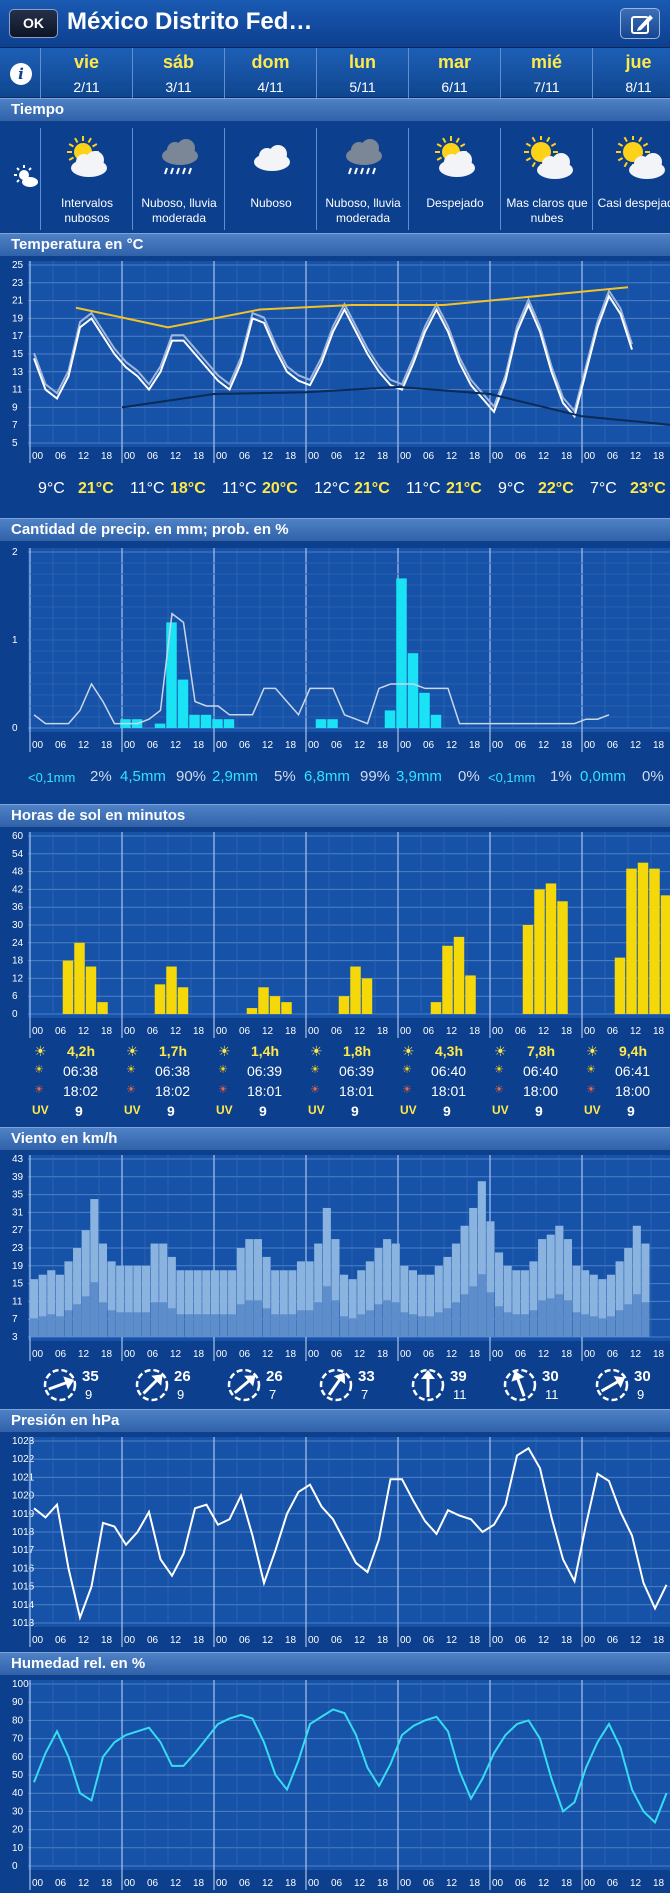 This screenshot has height=1893, width=670. What do you see at coordinates (173, 1051) in the screenshot?
I see `sunshine-hours: 1,7h` at bounding box center [173, 1051].